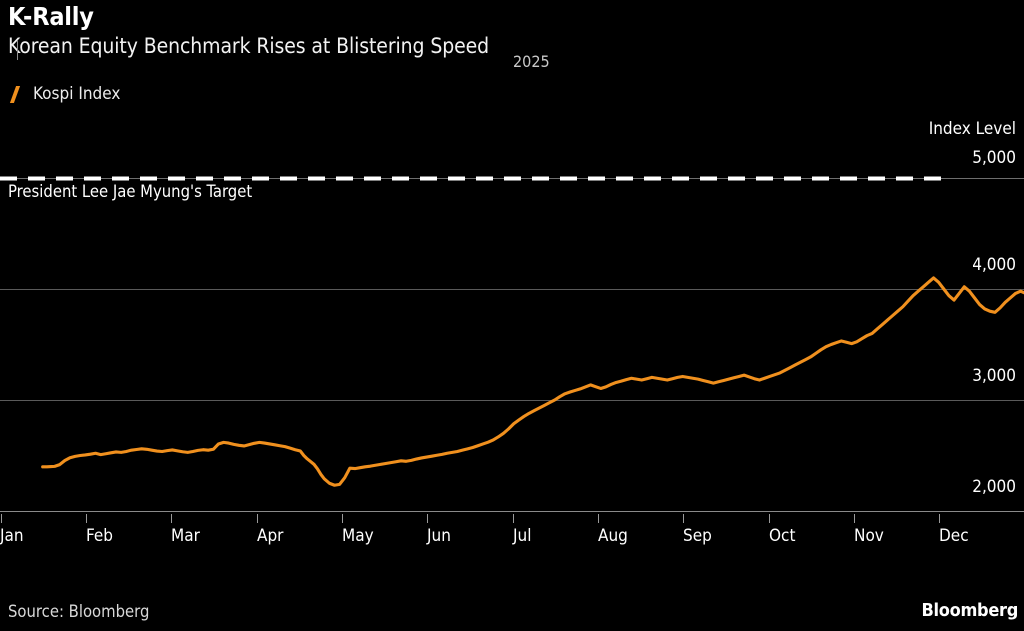  Describe the element at coordinates (270, 536) in the screenshot. I see `x-tick-label-apr: Apr` at that location.